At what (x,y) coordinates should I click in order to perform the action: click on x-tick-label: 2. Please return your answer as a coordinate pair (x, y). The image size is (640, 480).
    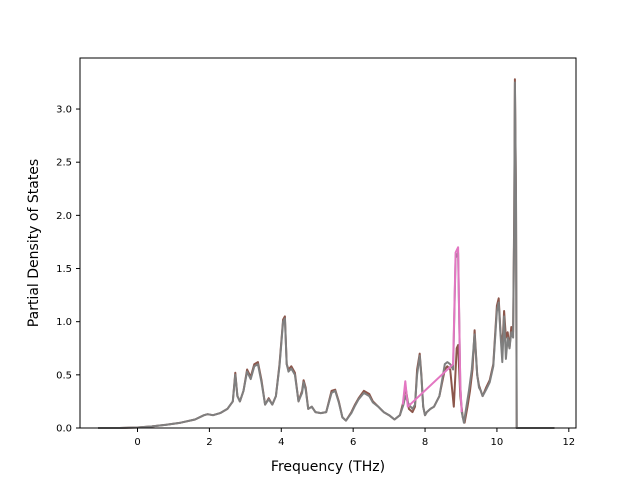
    Looking at the image, I should click on (209, 442).